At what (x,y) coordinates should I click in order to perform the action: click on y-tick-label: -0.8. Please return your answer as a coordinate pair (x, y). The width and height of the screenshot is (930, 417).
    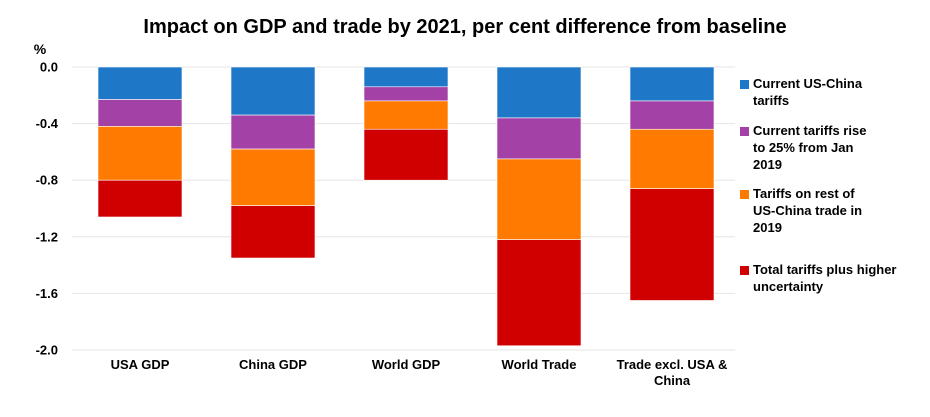
    Looking at the image, I should click on (47, 180).